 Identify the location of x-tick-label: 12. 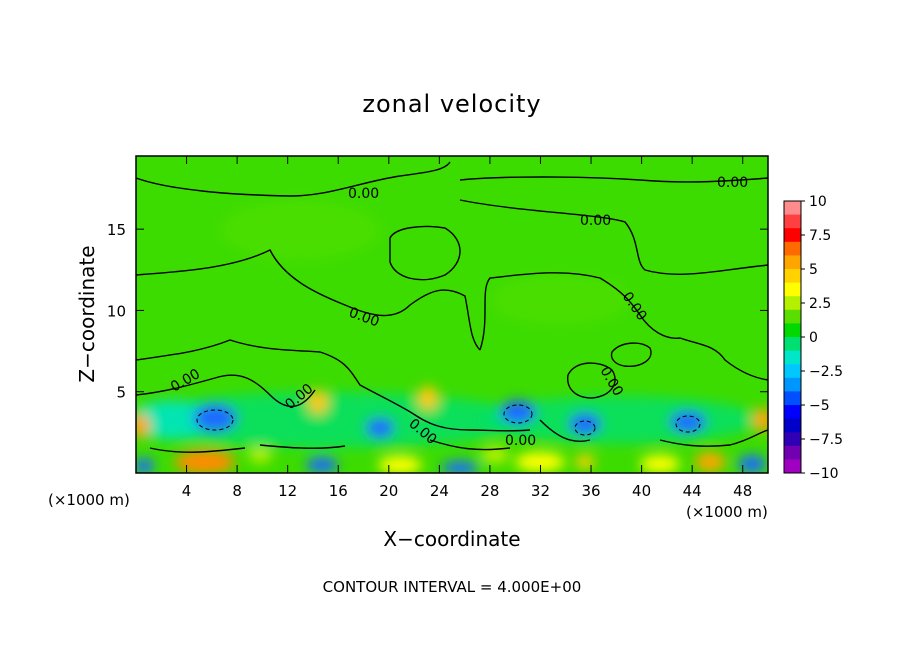
(287, 491).